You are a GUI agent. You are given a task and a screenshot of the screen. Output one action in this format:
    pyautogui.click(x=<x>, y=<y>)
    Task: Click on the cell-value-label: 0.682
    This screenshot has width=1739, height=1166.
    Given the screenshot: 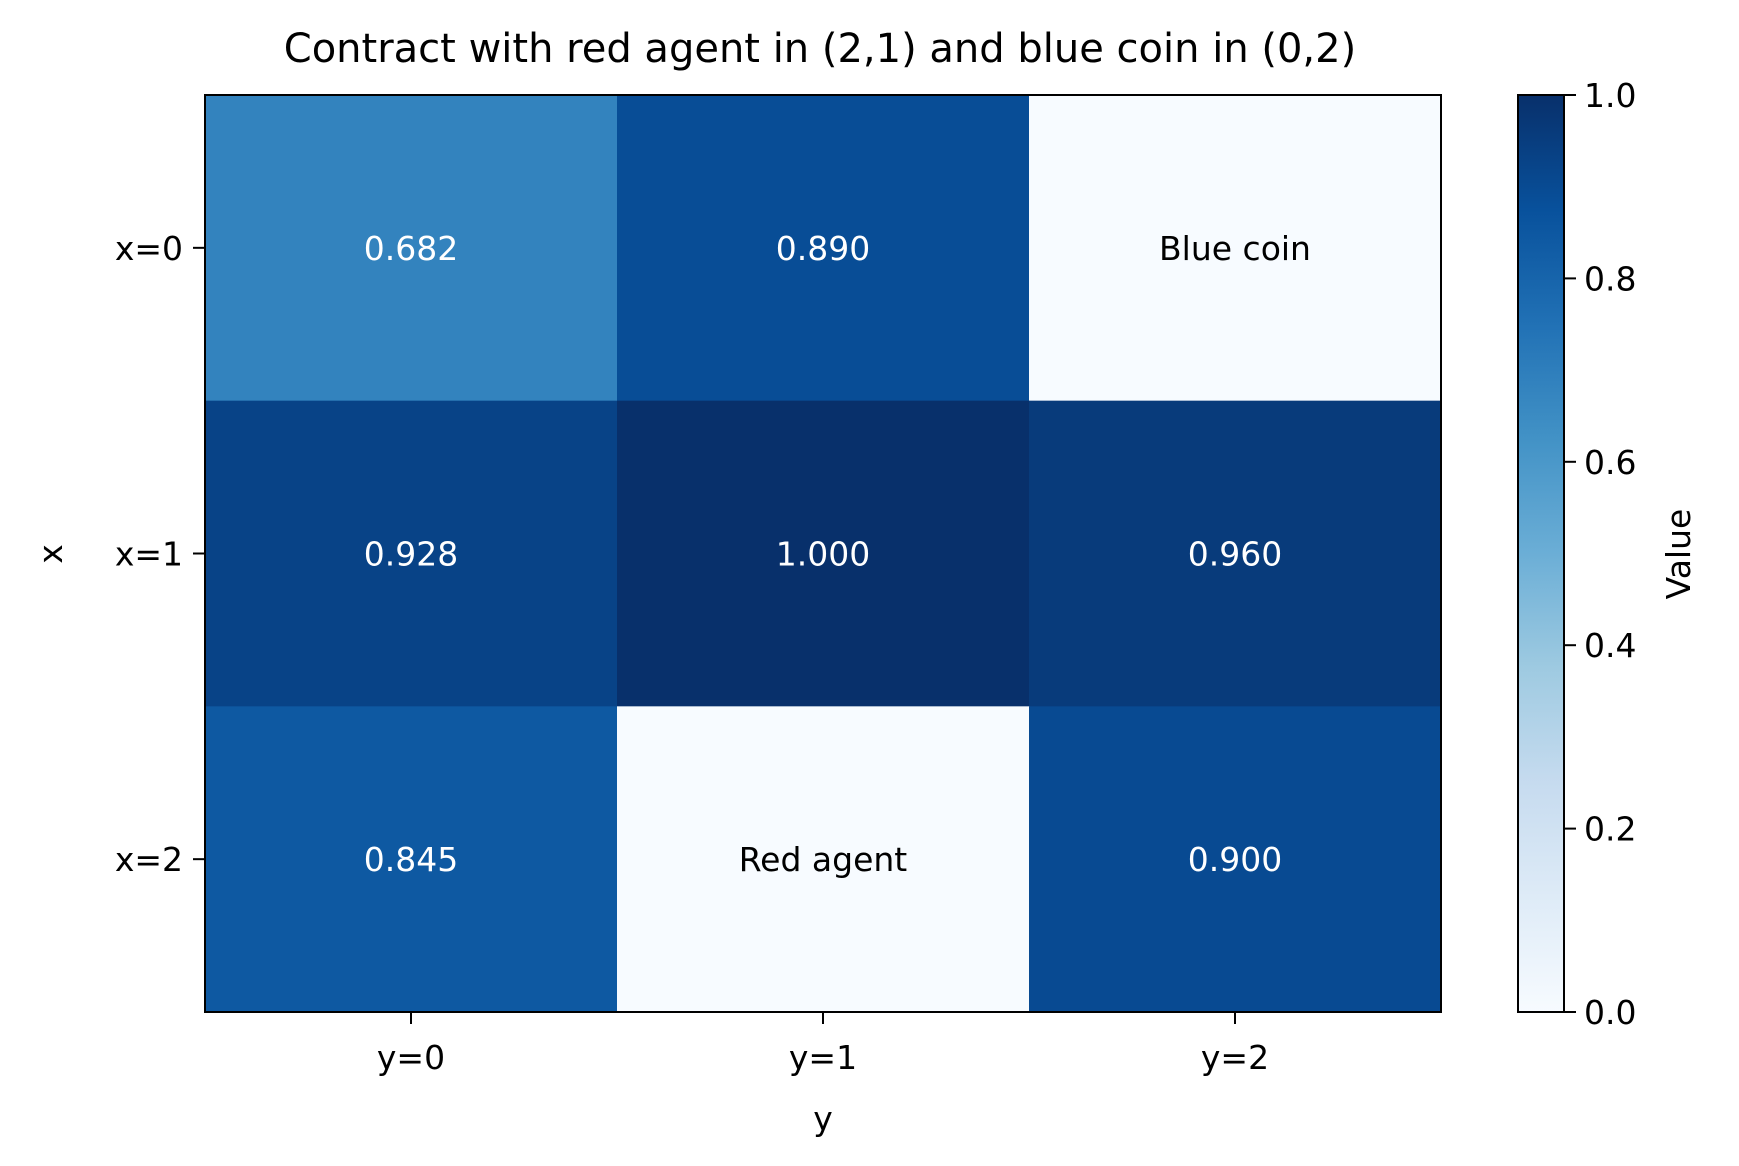 What is the action you would take?
    pyautogui.click(x=411, y=248)
    